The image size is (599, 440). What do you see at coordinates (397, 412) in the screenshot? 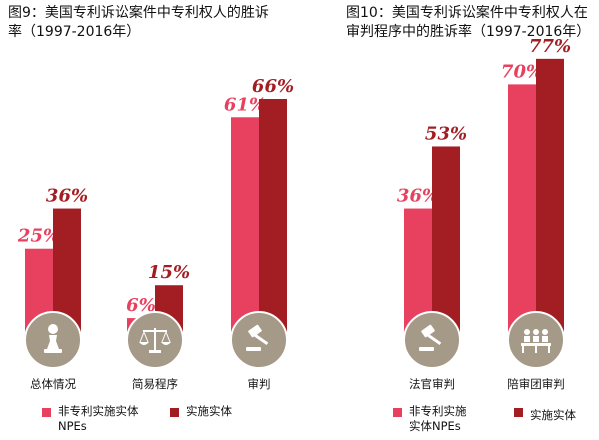
I see `legend2-swatch-npe` at bounding box center [397, 412].